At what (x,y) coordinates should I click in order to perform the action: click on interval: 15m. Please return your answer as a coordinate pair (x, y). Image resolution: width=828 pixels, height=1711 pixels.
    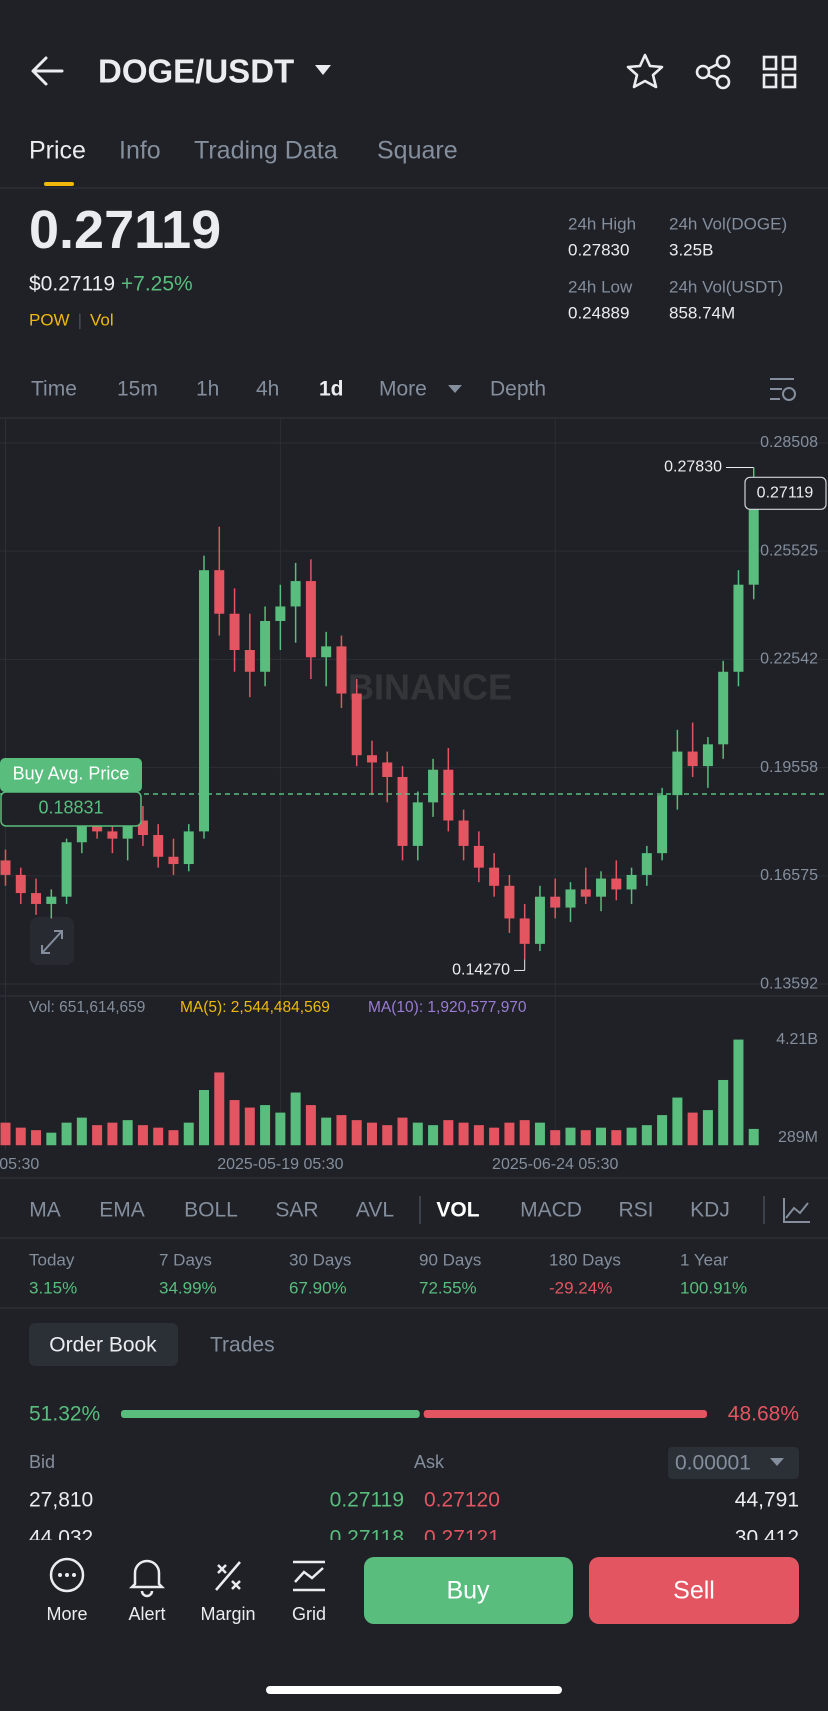
    Looking at the image, I should click on (137, 389).